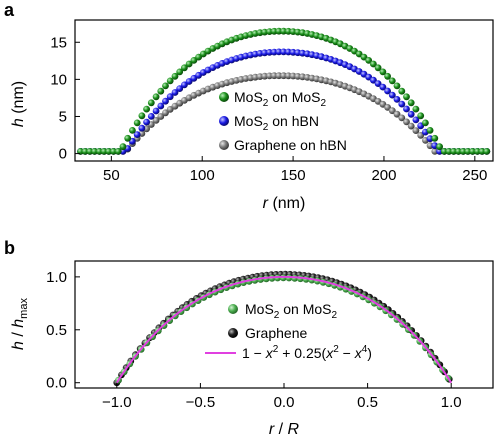  I want to click on panel-a-ylabel: h (nm), so click(18, 104).